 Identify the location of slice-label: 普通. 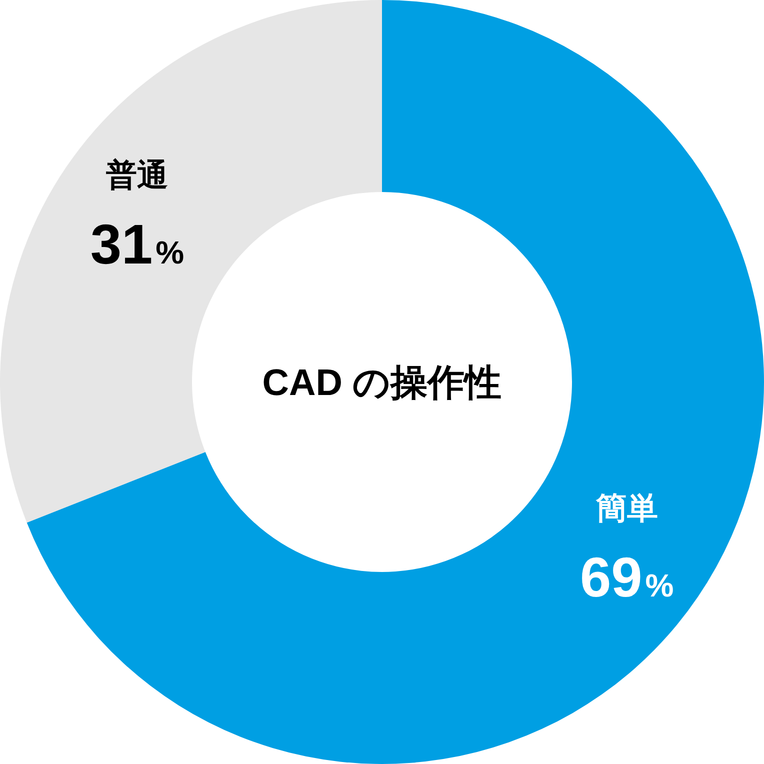
(137, 175).